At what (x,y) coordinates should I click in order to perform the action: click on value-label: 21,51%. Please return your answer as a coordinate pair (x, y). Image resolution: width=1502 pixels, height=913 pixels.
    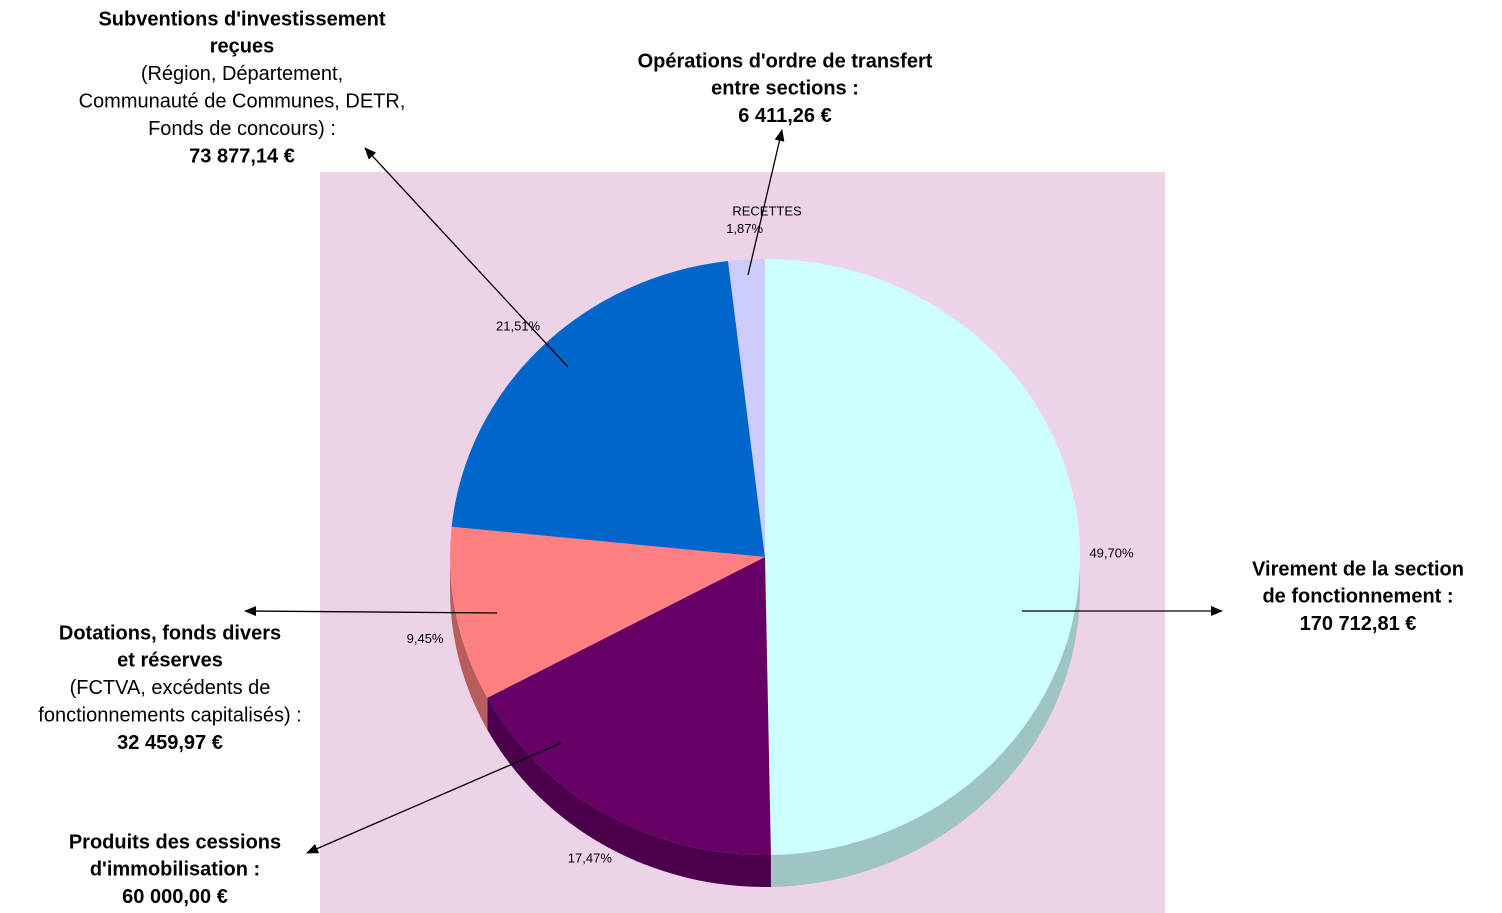
    Looking at the image, I should click on (518, 325).